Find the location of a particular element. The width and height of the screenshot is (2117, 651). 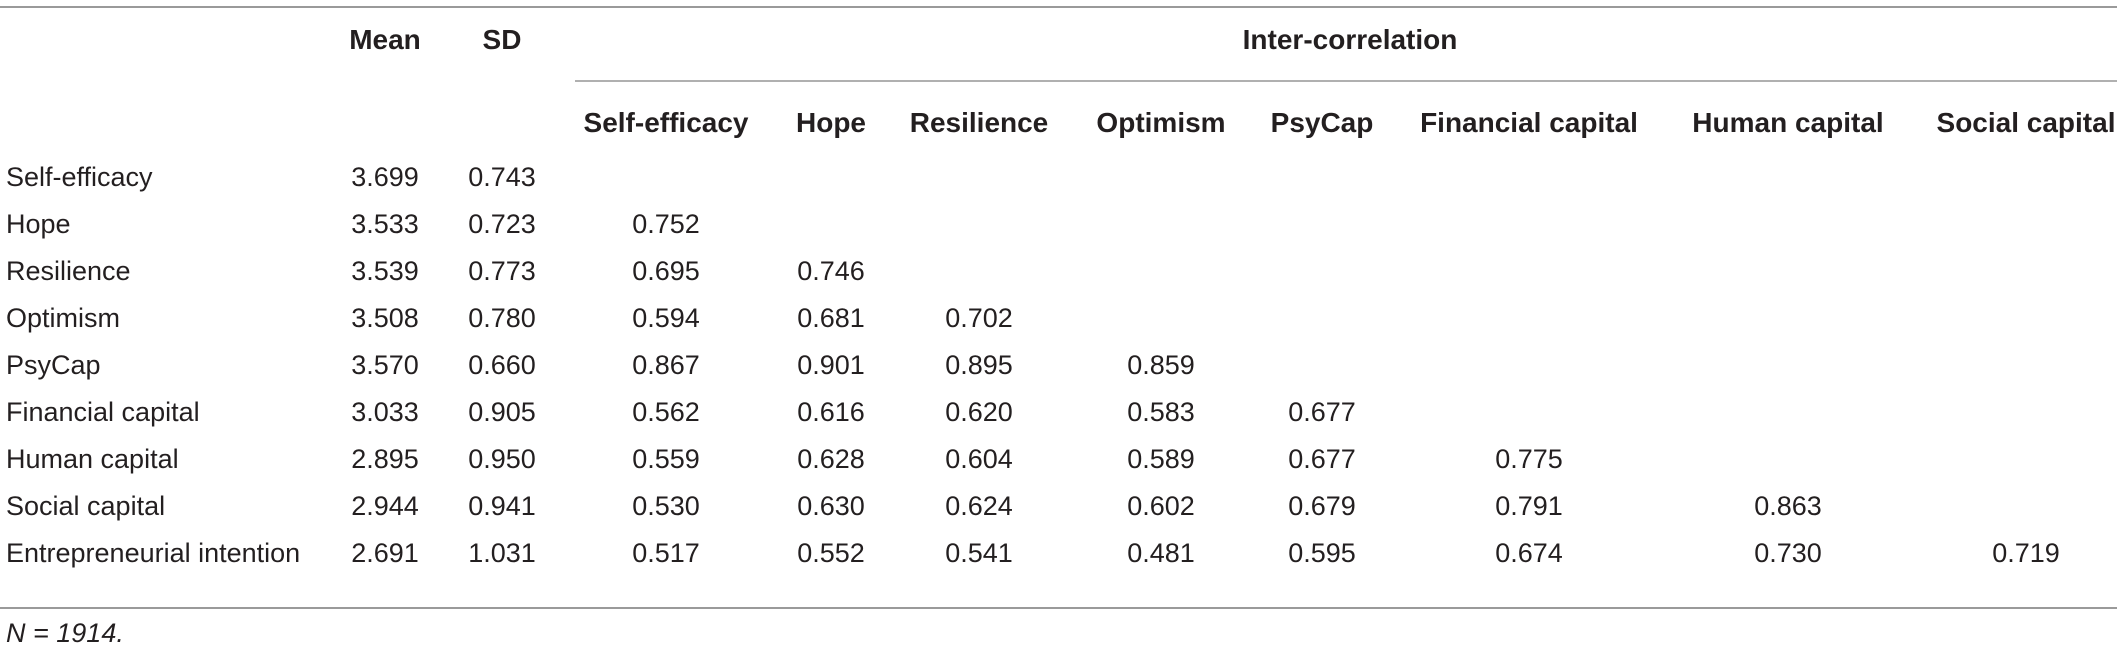

inter-correlation-underline is located at coordinates (1346, 81).